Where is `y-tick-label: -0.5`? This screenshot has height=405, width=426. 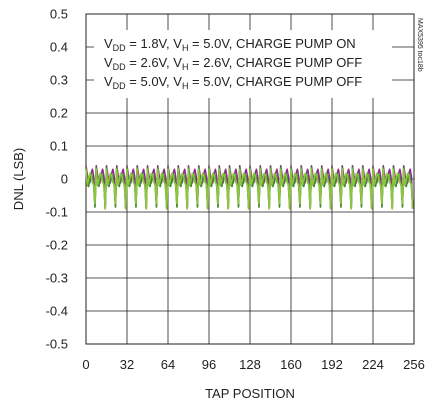 y-tick-label: -0.5 is located at coordinates (57, 344).